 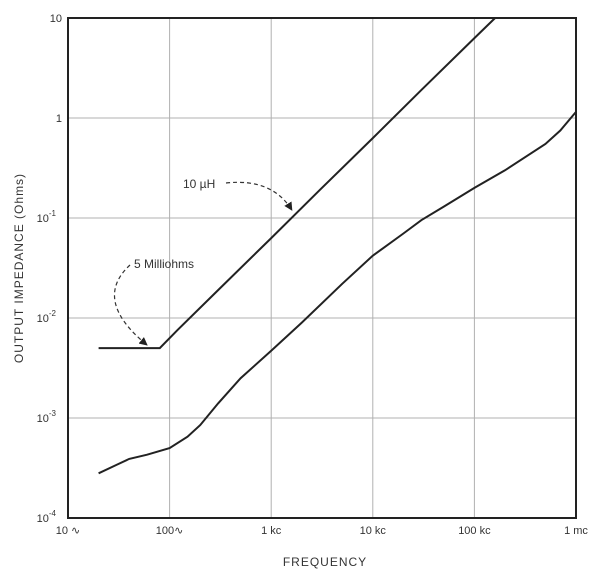 What do you see at coordinates (170, 531) in the screenshot?
I see `x-tick-label: 100∿` at bounding box center [170, 531].